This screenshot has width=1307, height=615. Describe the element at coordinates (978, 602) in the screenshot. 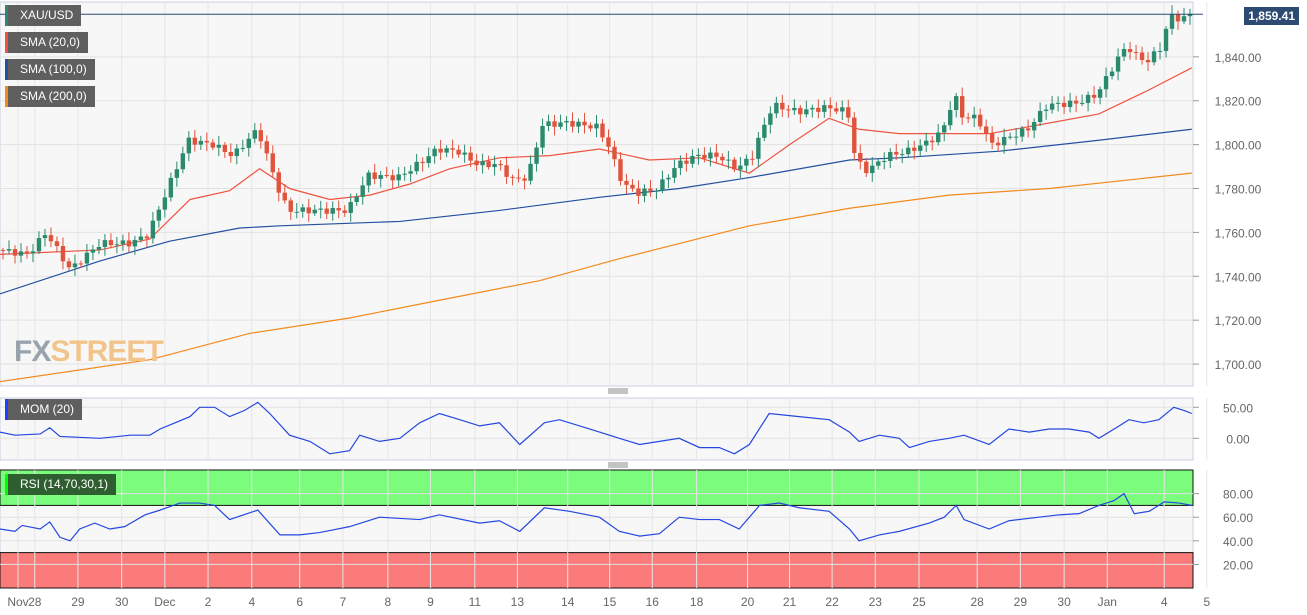

I see `x-tick-label: 28` at that location.